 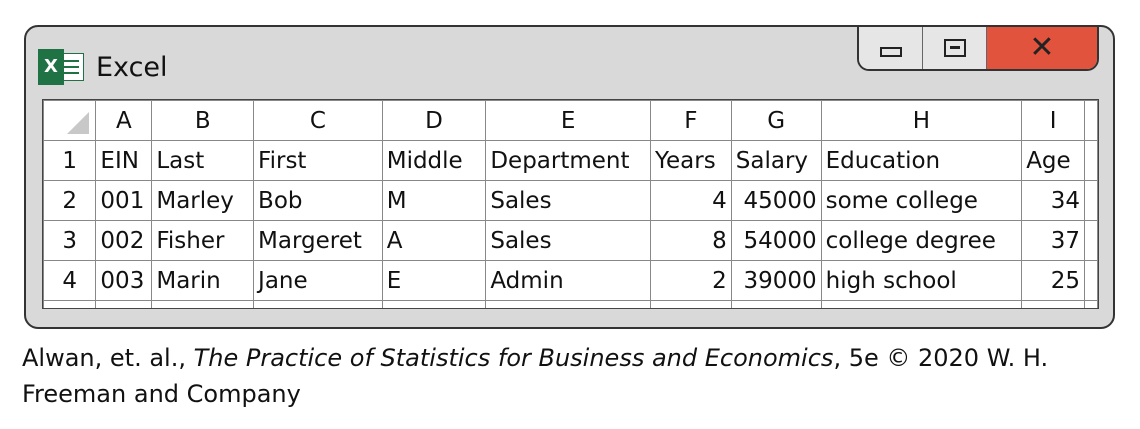 I want to click on cell: 2, so click(x=691, y=280).